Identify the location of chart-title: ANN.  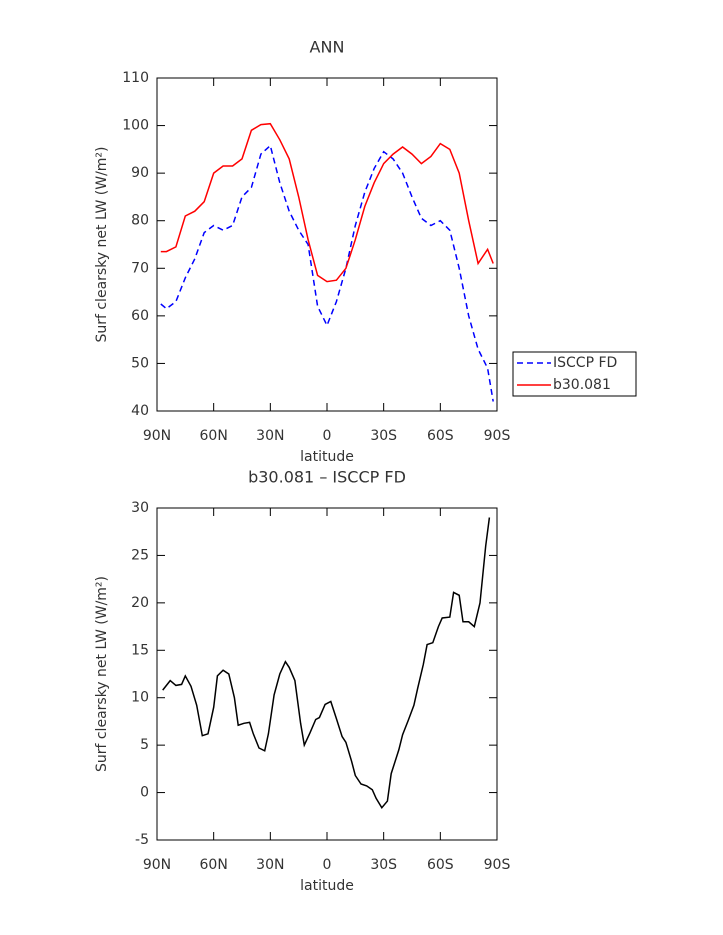
(327, 47).